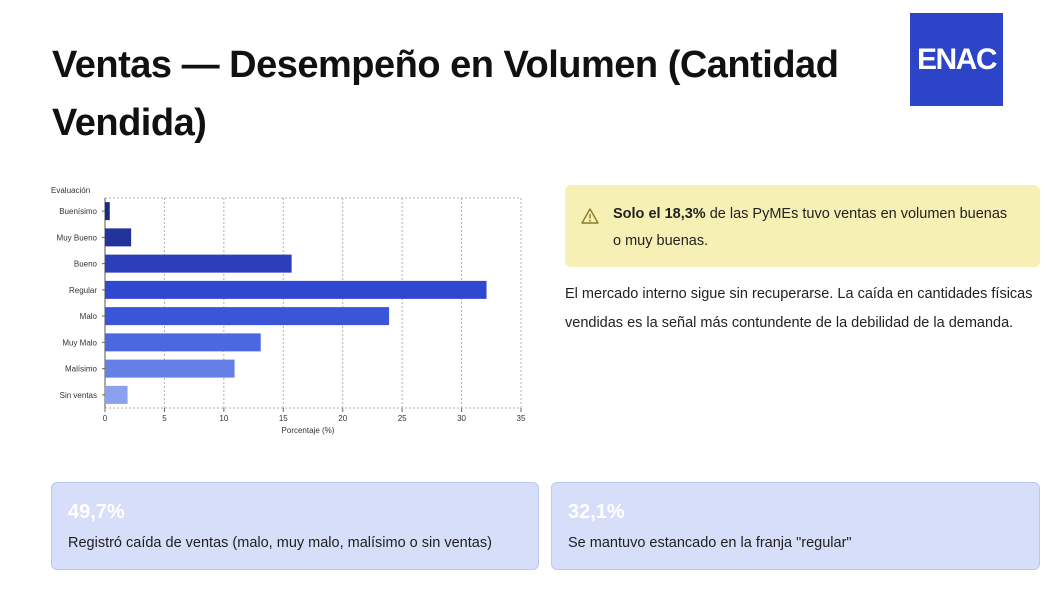  What do you see at coordinates (223, 418) in the screenshot?
I see `x-tick-label: 10` at bounding box center [223, 418].